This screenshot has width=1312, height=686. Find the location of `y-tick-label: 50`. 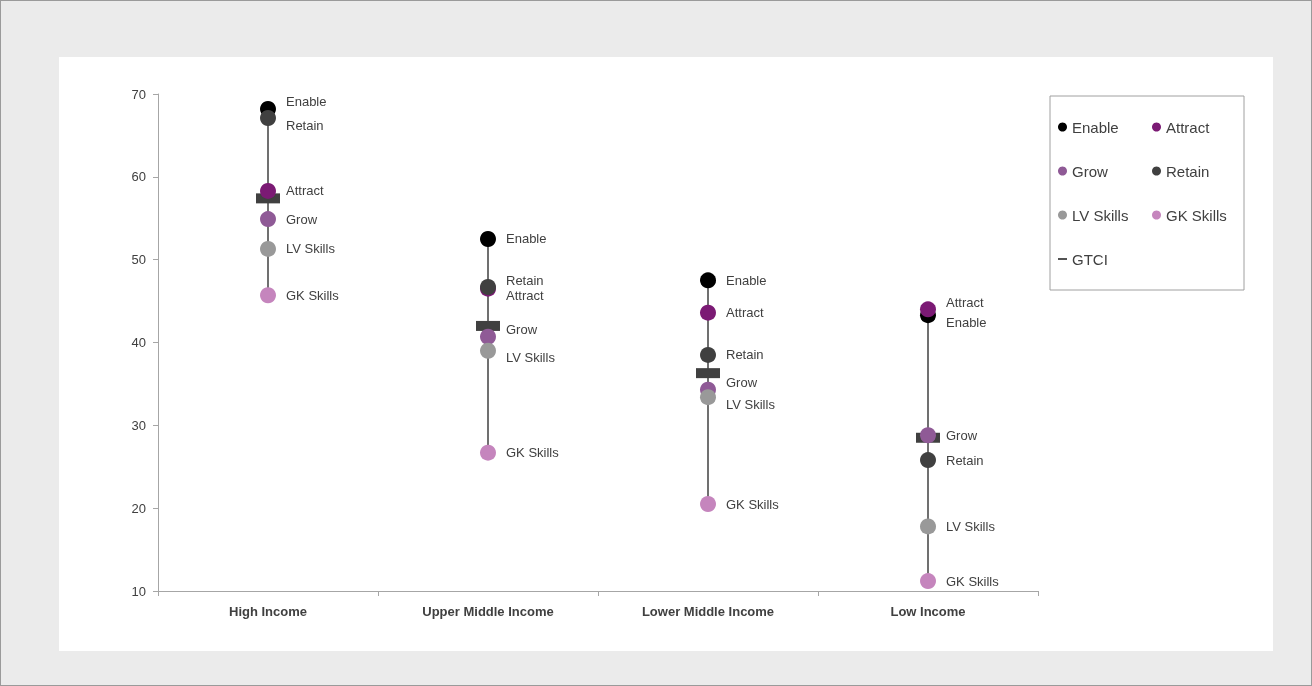

y-tick-label: 50 is located at coordinates (138, 260).